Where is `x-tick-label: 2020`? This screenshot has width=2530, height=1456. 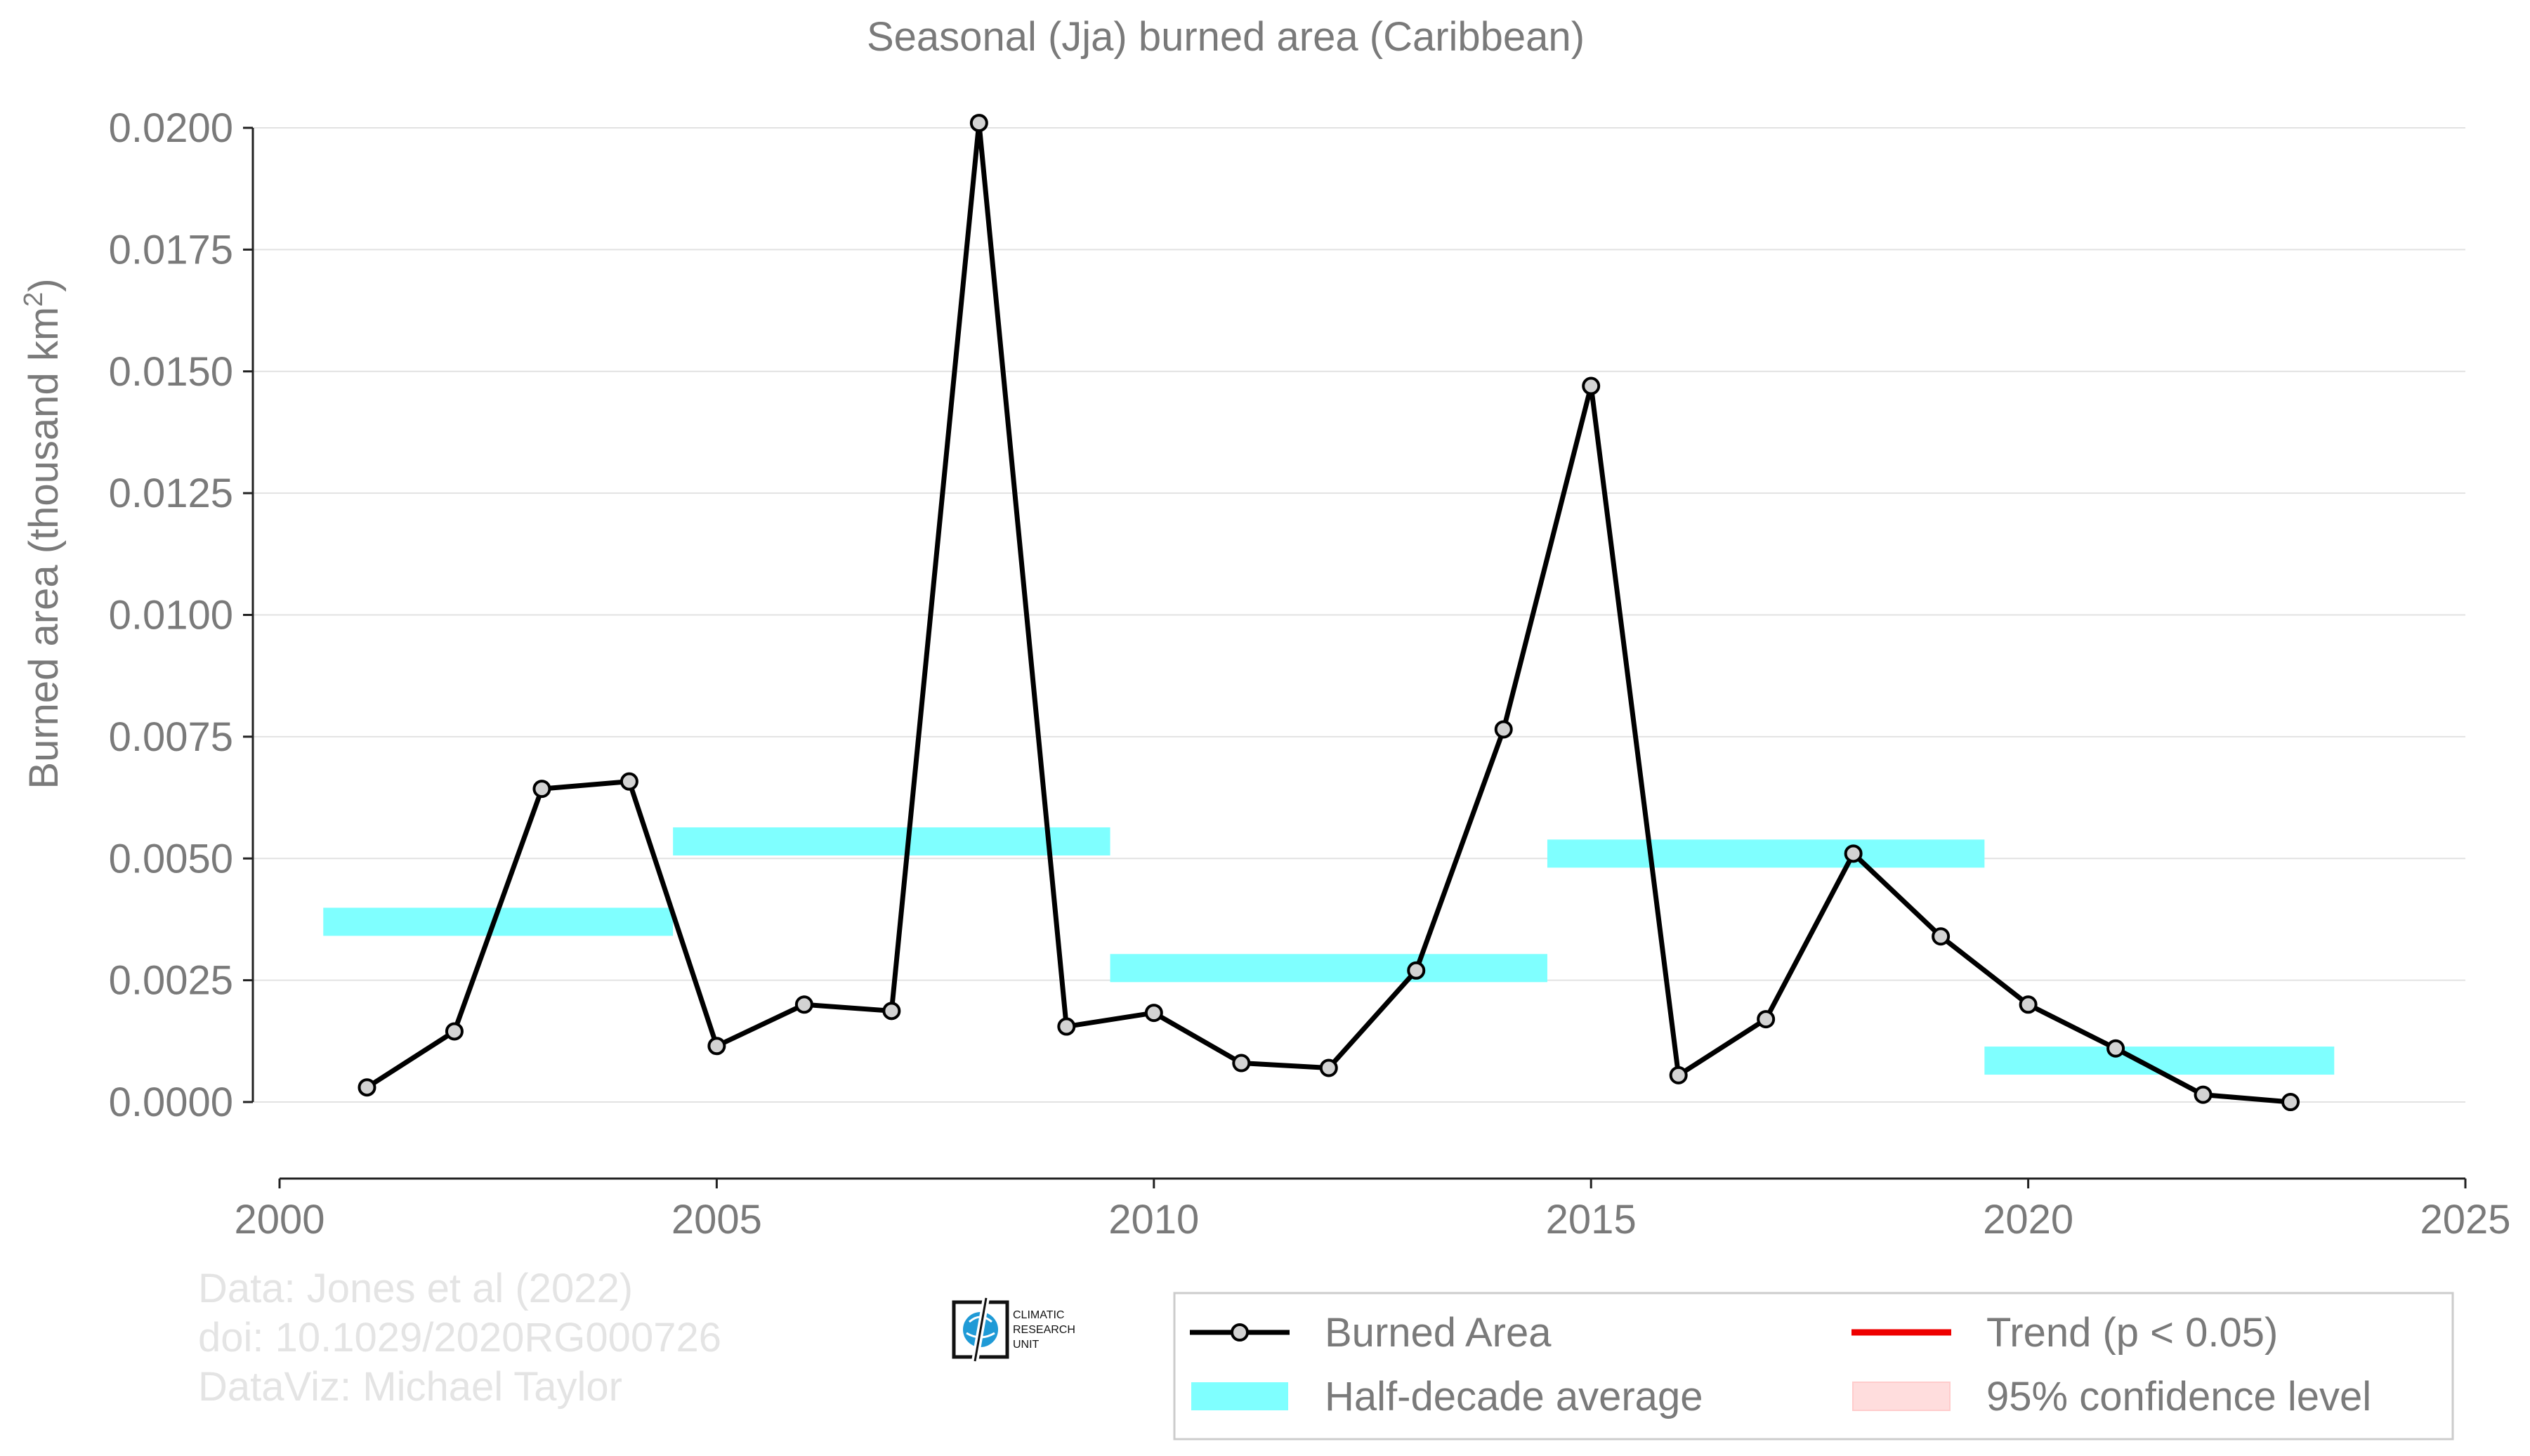
x-tick-label: 2020 is located at coordinates (2028, 1219).